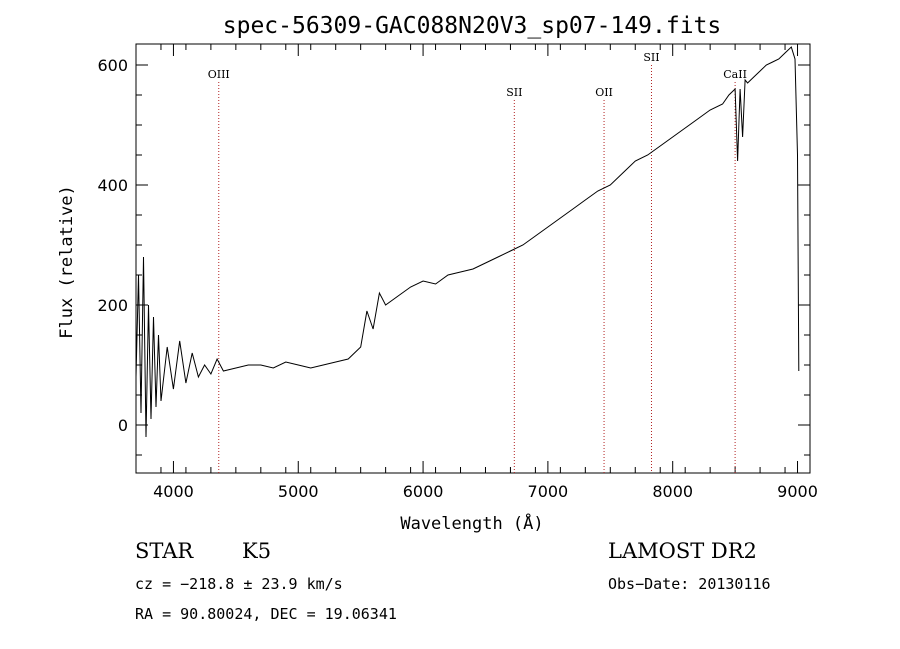 The width and height of the screenshot is (900, 649). I want to click on line-label: OIII, so click(219, 74).